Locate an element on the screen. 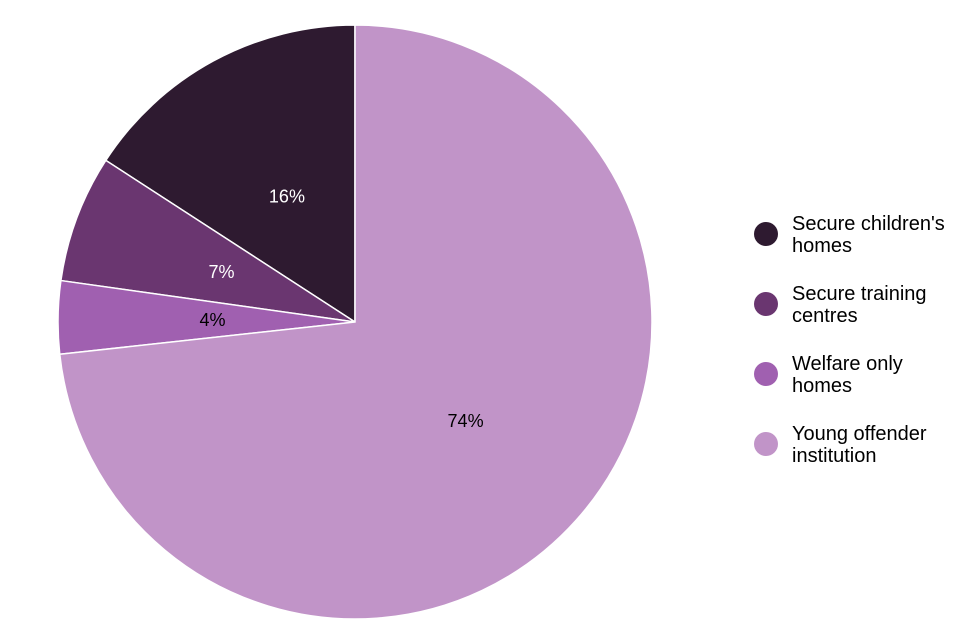  slice-label-young-offender-institution: 74% is located at coordinates (466, 421).